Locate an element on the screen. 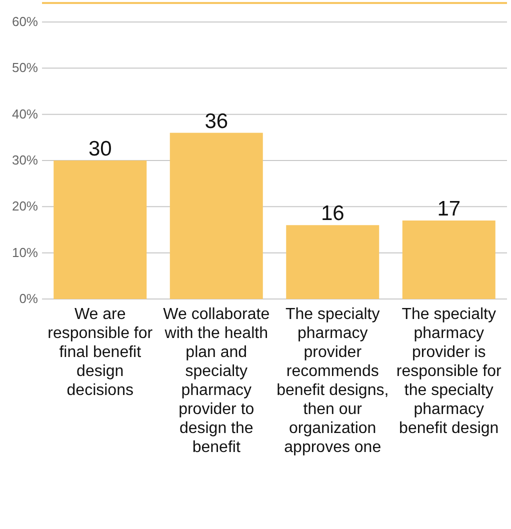  data-label: 36 is located at coordinates (216, 121).